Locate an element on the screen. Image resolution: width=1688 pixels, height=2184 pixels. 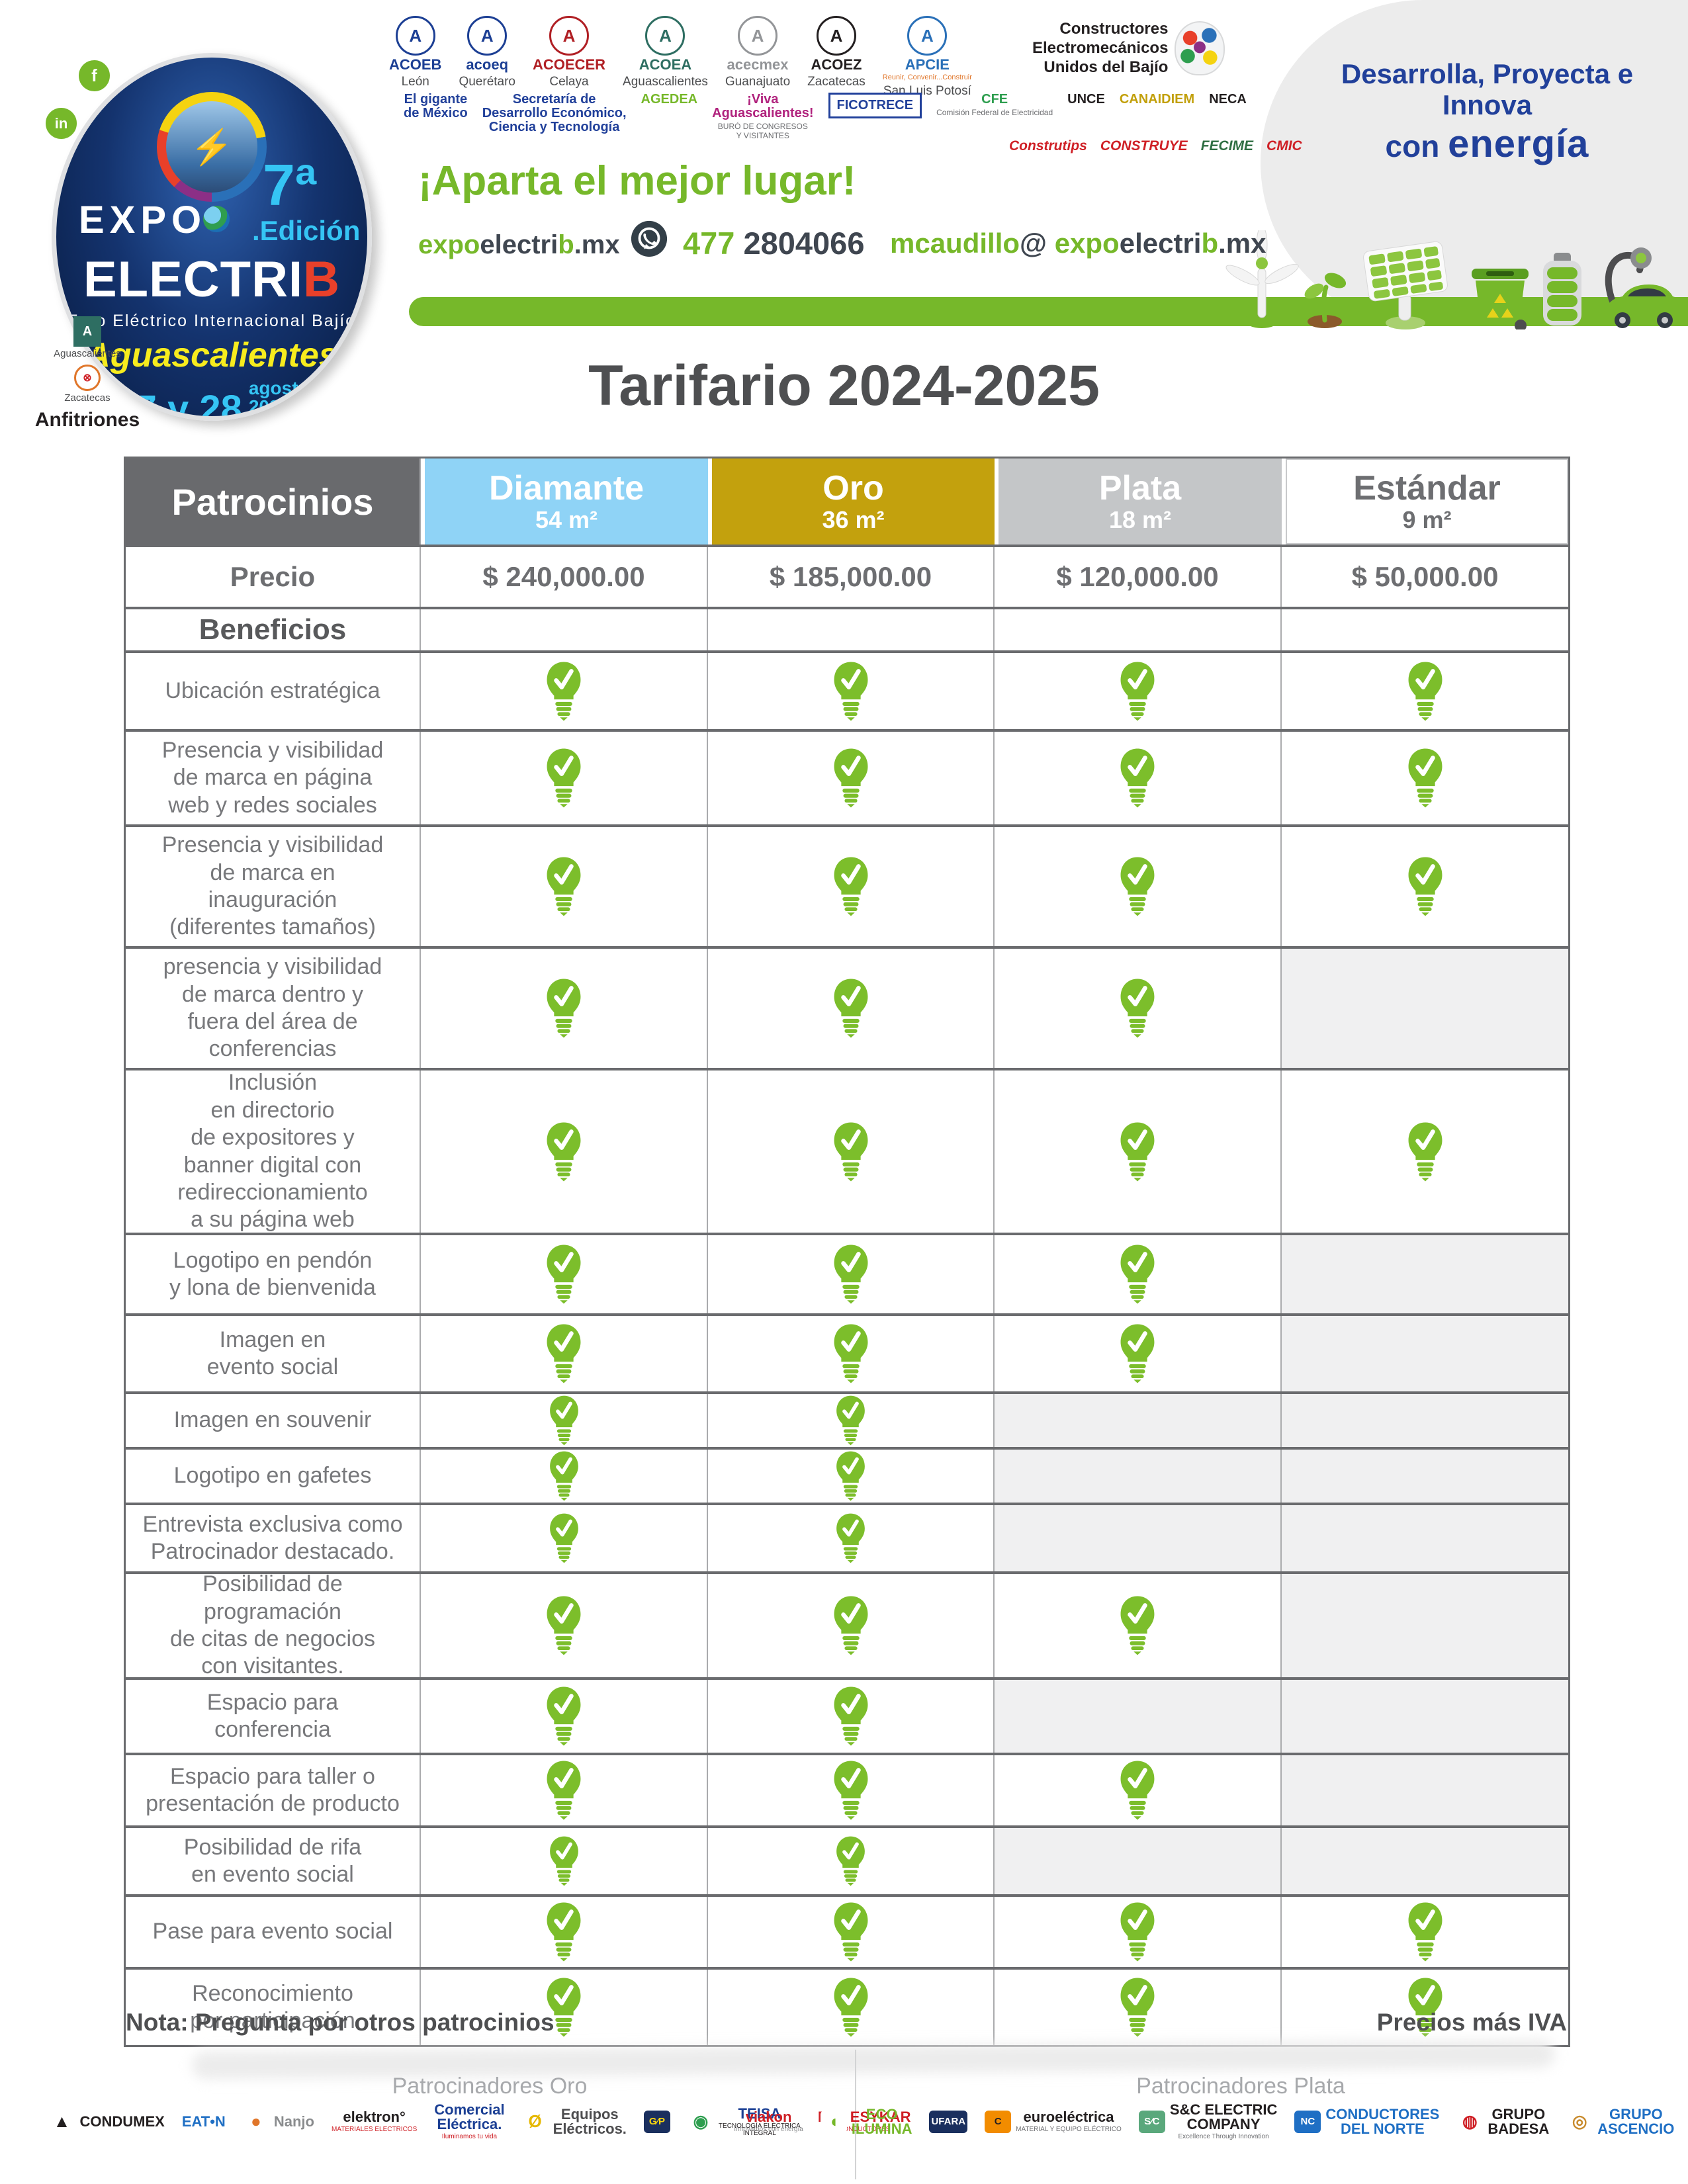
sponsor-badge-icon: S⁄C is located at coordinates (1151, 2121).